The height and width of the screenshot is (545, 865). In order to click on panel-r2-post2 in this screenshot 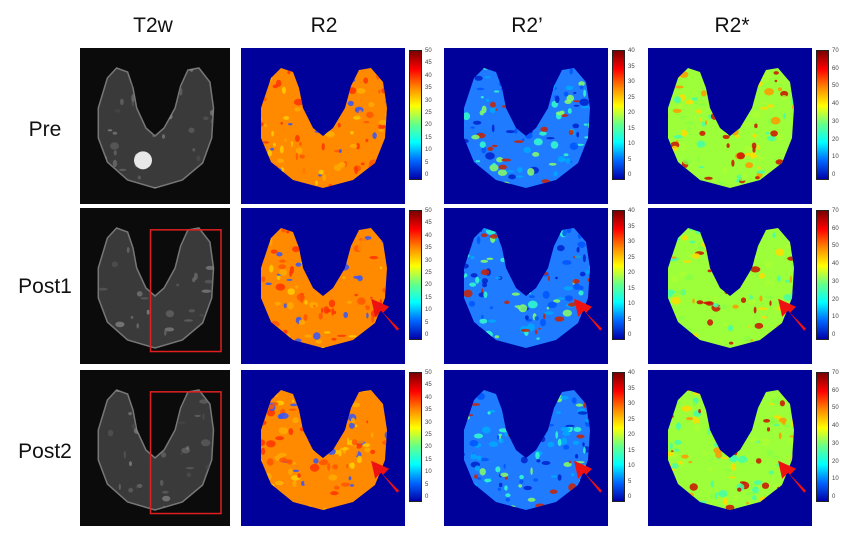, I will do `click(323, 448)`.